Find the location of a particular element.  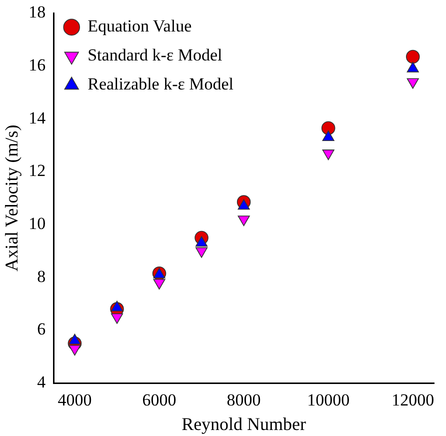

y-tick-label: 18 is located at coordinates (37, 12).